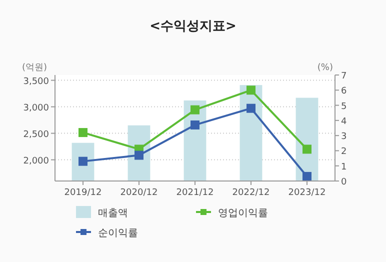 The width and height of the screenshot is (386, 262). Describe the element at coordinates (325, 68) in the screenshot. I see `y2-axis-title: (%)` at that location.